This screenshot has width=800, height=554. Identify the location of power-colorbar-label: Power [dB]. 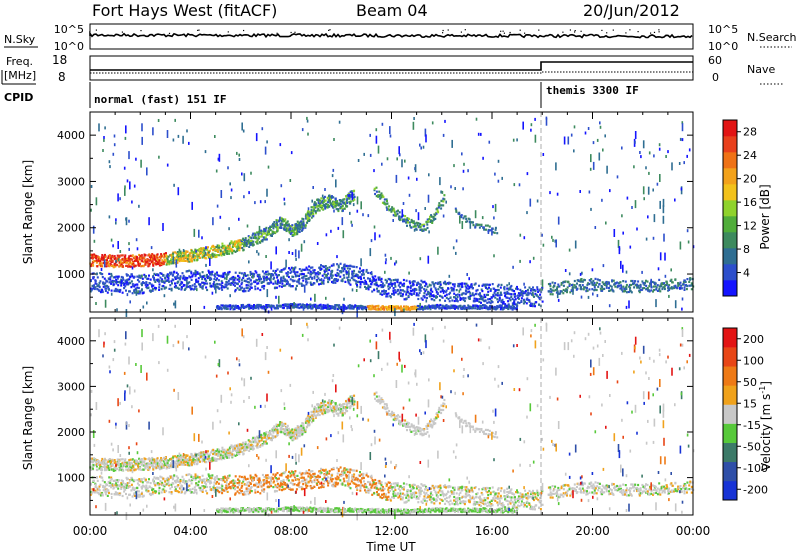
(765, 216).